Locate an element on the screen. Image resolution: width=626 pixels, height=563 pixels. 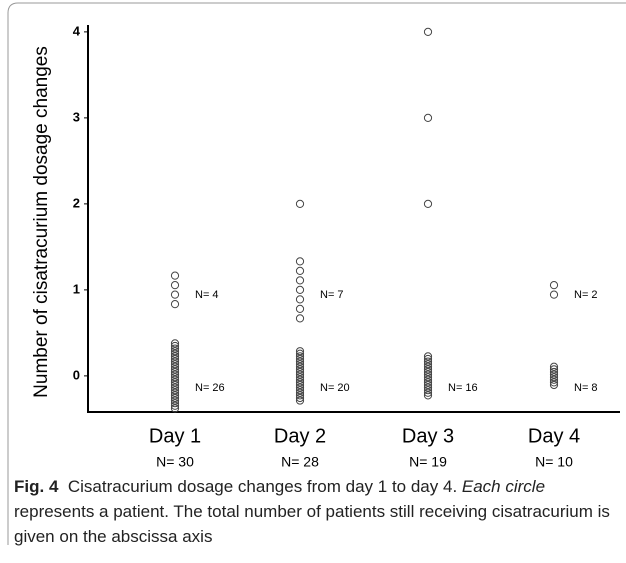
x-tick-sublabel: N= 30 is located at coordinates (175, 462).